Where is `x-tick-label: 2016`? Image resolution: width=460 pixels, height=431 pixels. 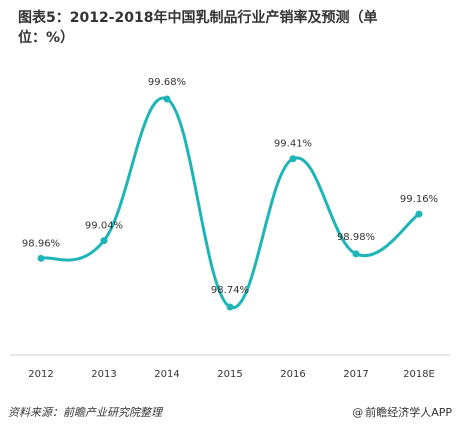 x-tick-label: 2016 is located at coordinates (292, 374).